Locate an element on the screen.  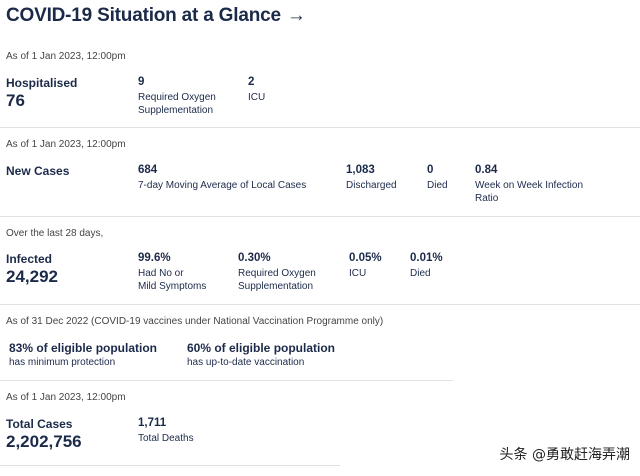
discharged-value: 1,083 is located at coordinates (360, 170).